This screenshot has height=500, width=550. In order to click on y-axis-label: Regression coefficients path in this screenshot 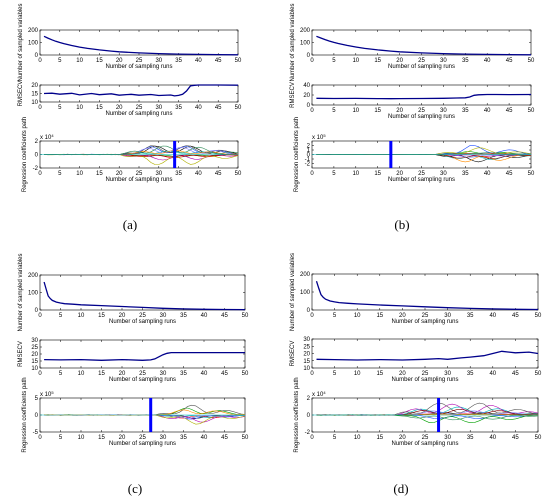, I will do `click(297, 154)`.